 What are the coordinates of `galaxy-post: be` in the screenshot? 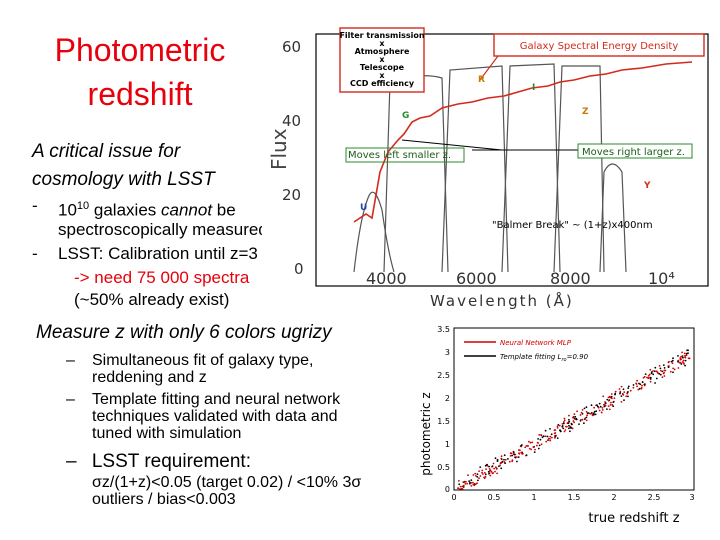 It's located at (224, 210).